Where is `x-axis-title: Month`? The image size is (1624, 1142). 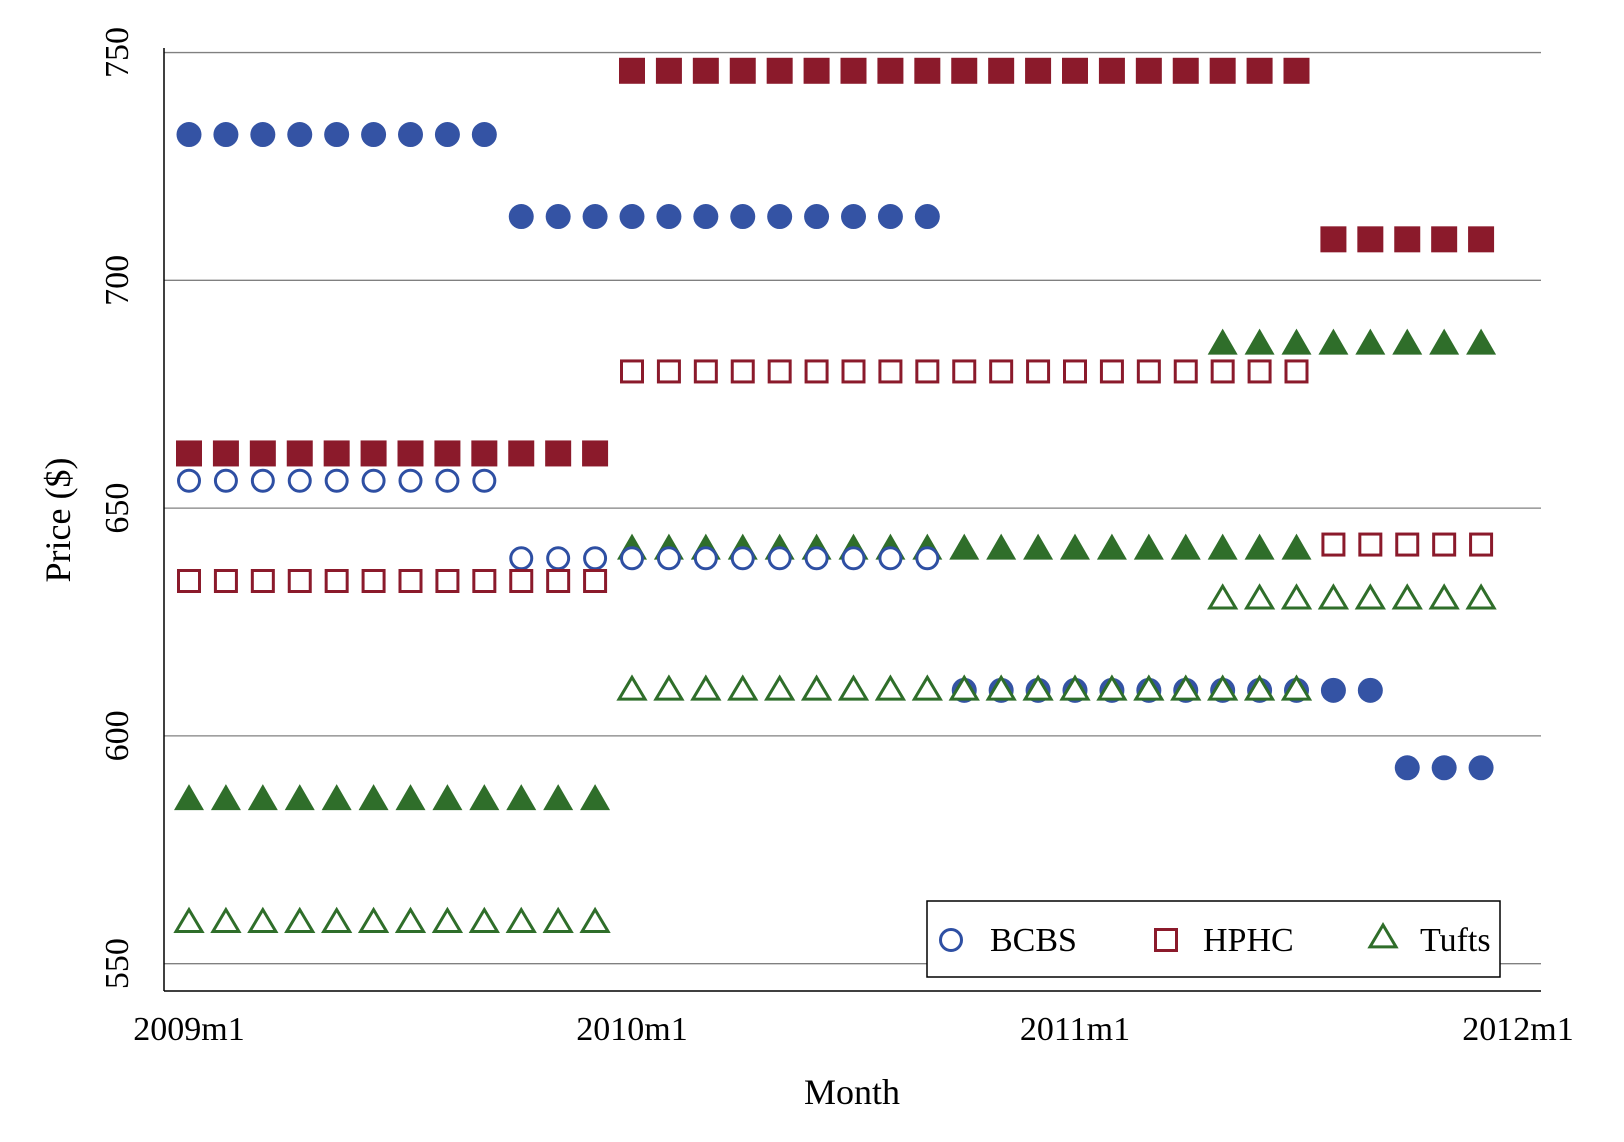 x-axis-title: Month is located at coordinates (852, 1092).